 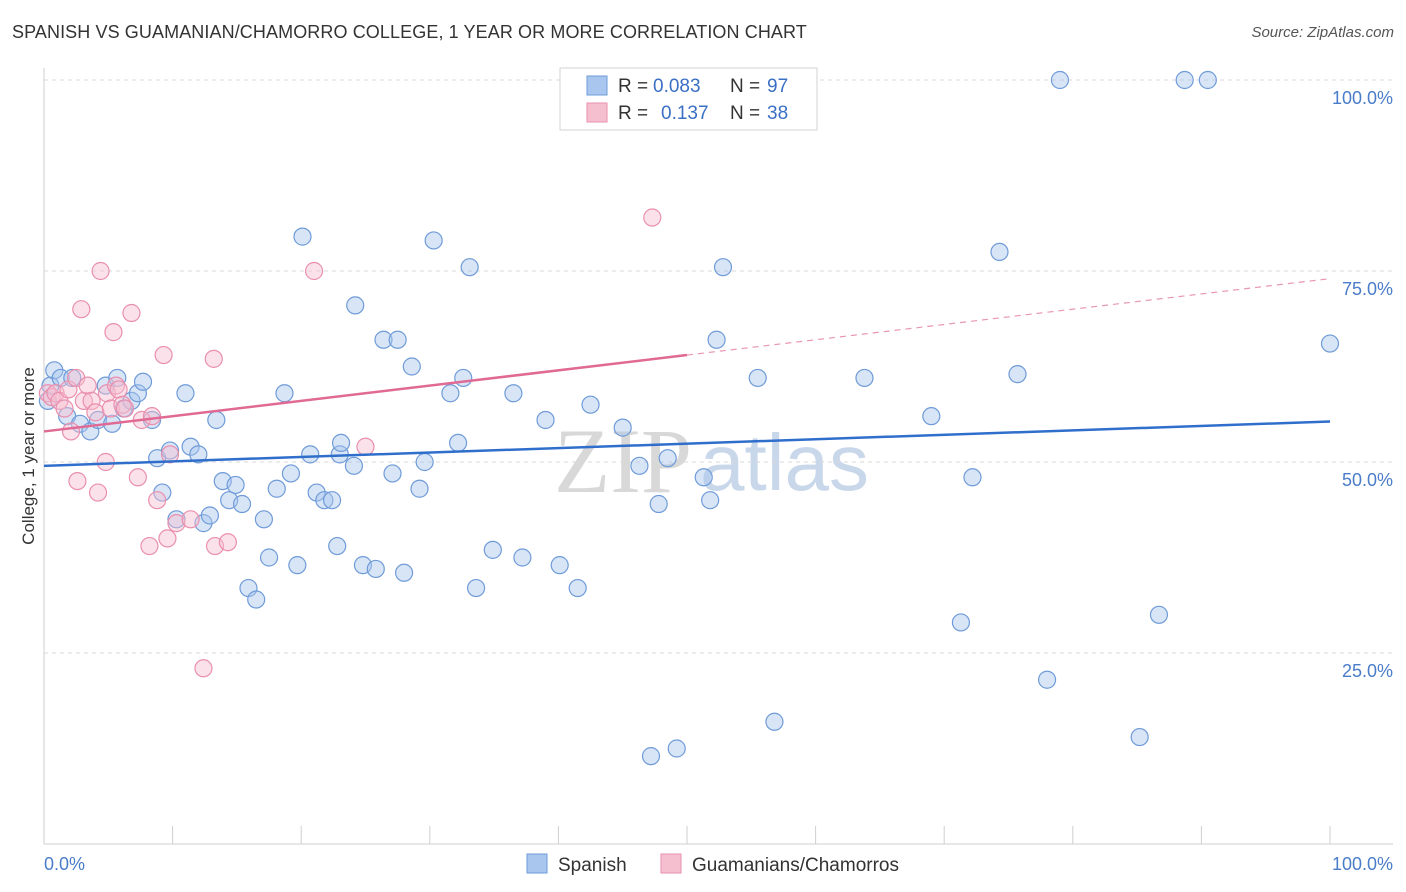 I want to click on legend-bottom-label-spanish: Spanish, so click(x=592, y=865).